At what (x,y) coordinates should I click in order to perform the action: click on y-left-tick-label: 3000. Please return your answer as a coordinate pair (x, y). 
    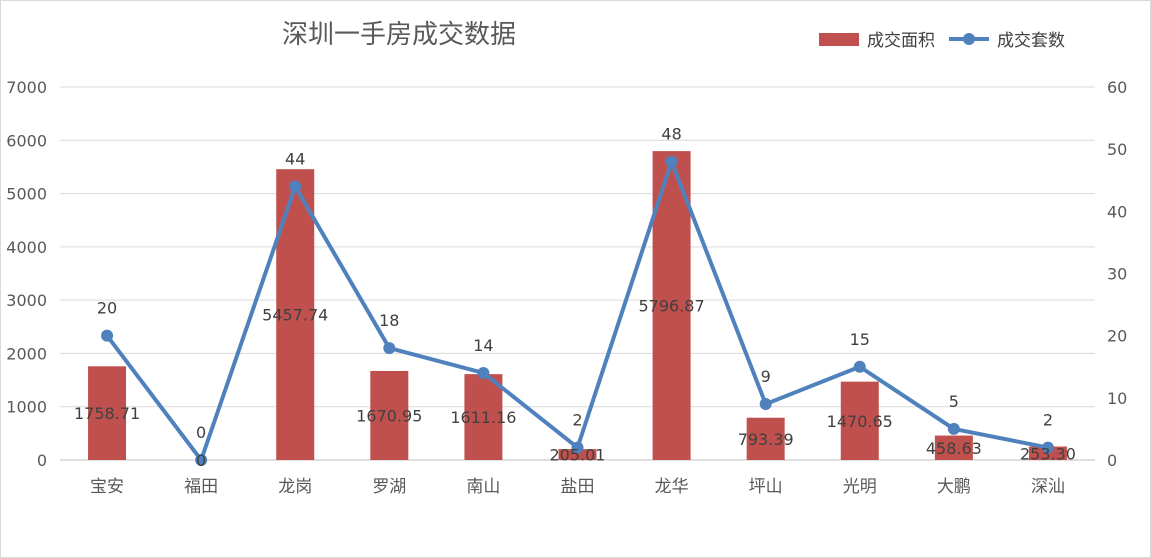
    Looking at the image, I should click on (26, 300).